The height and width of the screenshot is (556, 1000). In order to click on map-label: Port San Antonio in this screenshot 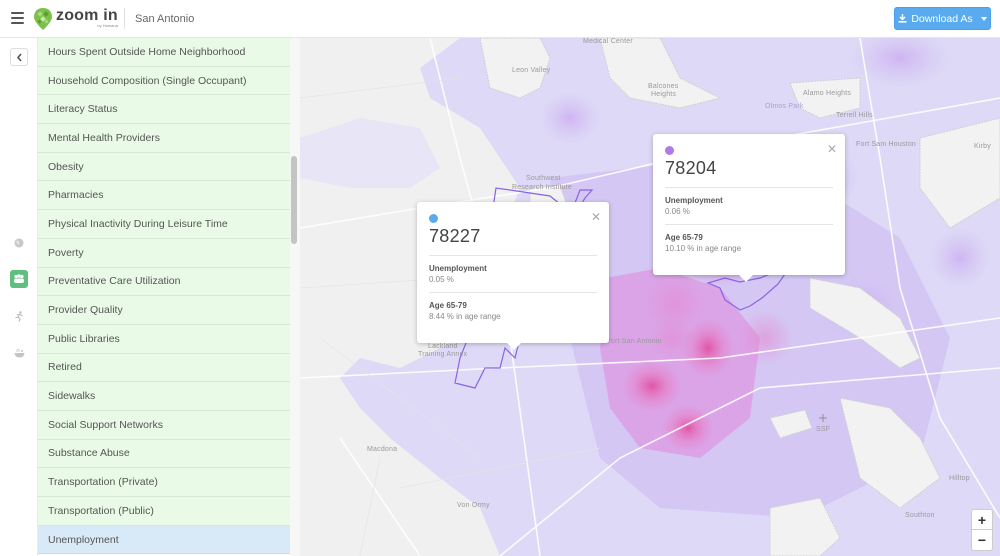, I will do `click(634, 341)`.